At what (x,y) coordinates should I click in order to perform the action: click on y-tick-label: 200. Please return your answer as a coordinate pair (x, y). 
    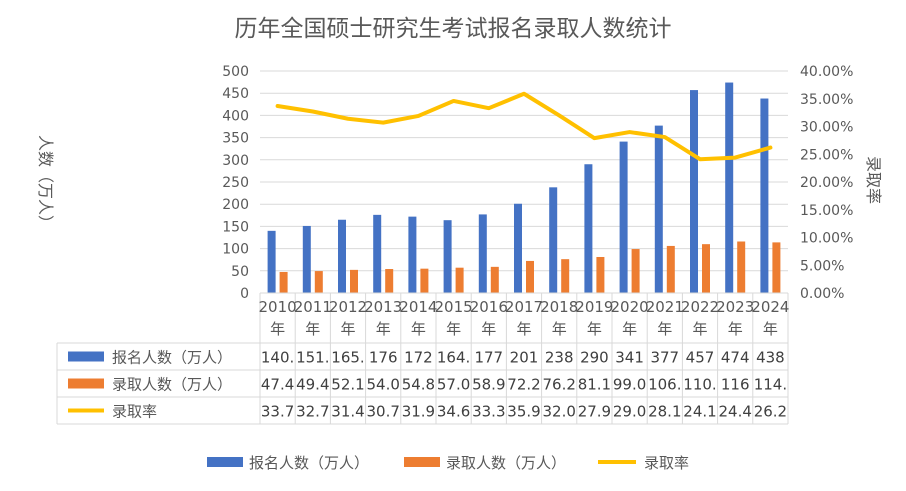
    Looking at the image, I should click on (235, 205).